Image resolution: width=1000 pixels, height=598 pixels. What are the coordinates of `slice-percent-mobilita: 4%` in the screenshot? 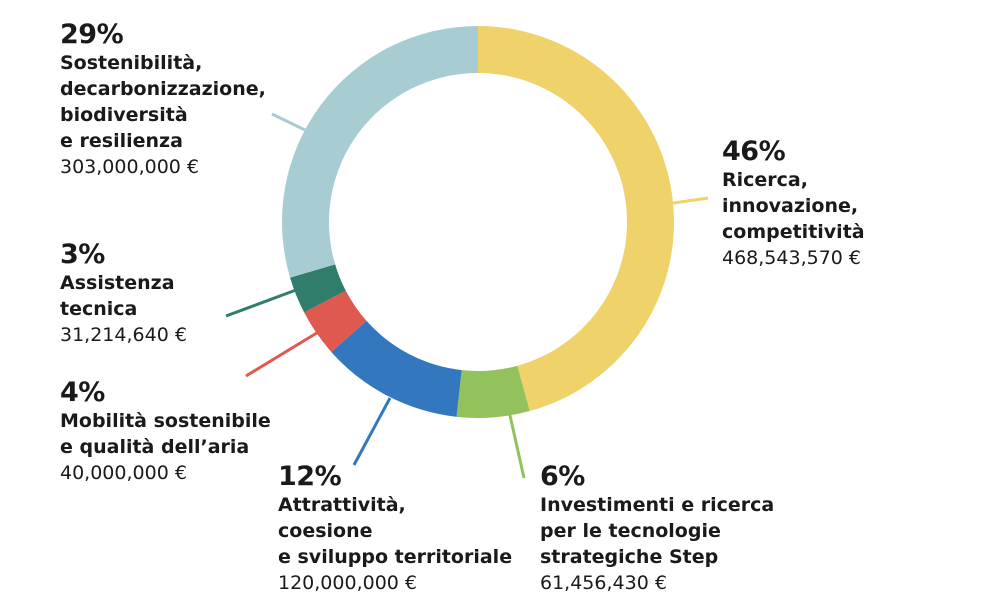 It's located at (82, 392).